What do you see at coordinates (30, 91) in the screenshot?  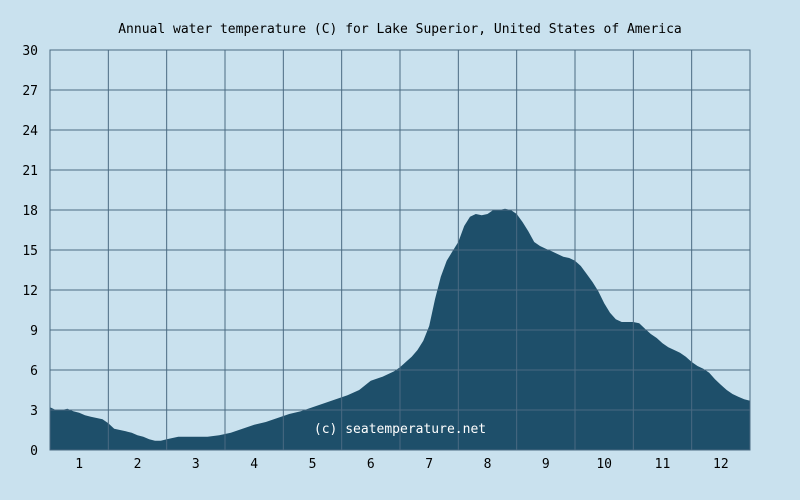 I see `y-tick-label: 27` at bounding box center [30, 91].